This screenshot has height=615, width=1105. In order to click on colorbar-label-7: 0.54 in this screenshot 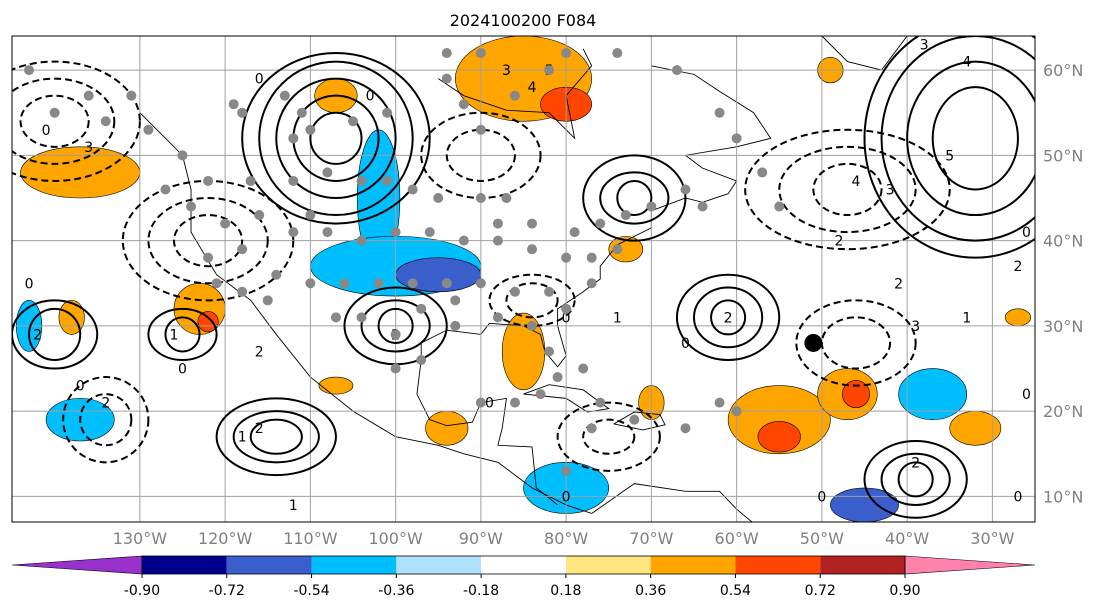, I will do `click(735, 591)`.